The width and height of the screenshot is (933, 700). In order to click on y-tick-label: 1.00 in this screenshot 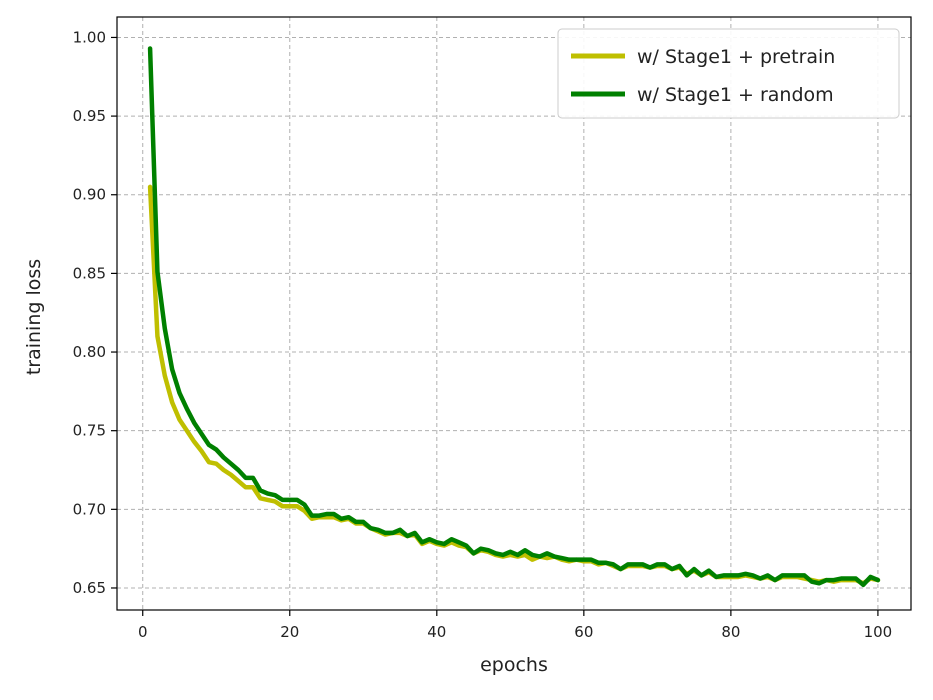, I will do `click(89, 37)`.